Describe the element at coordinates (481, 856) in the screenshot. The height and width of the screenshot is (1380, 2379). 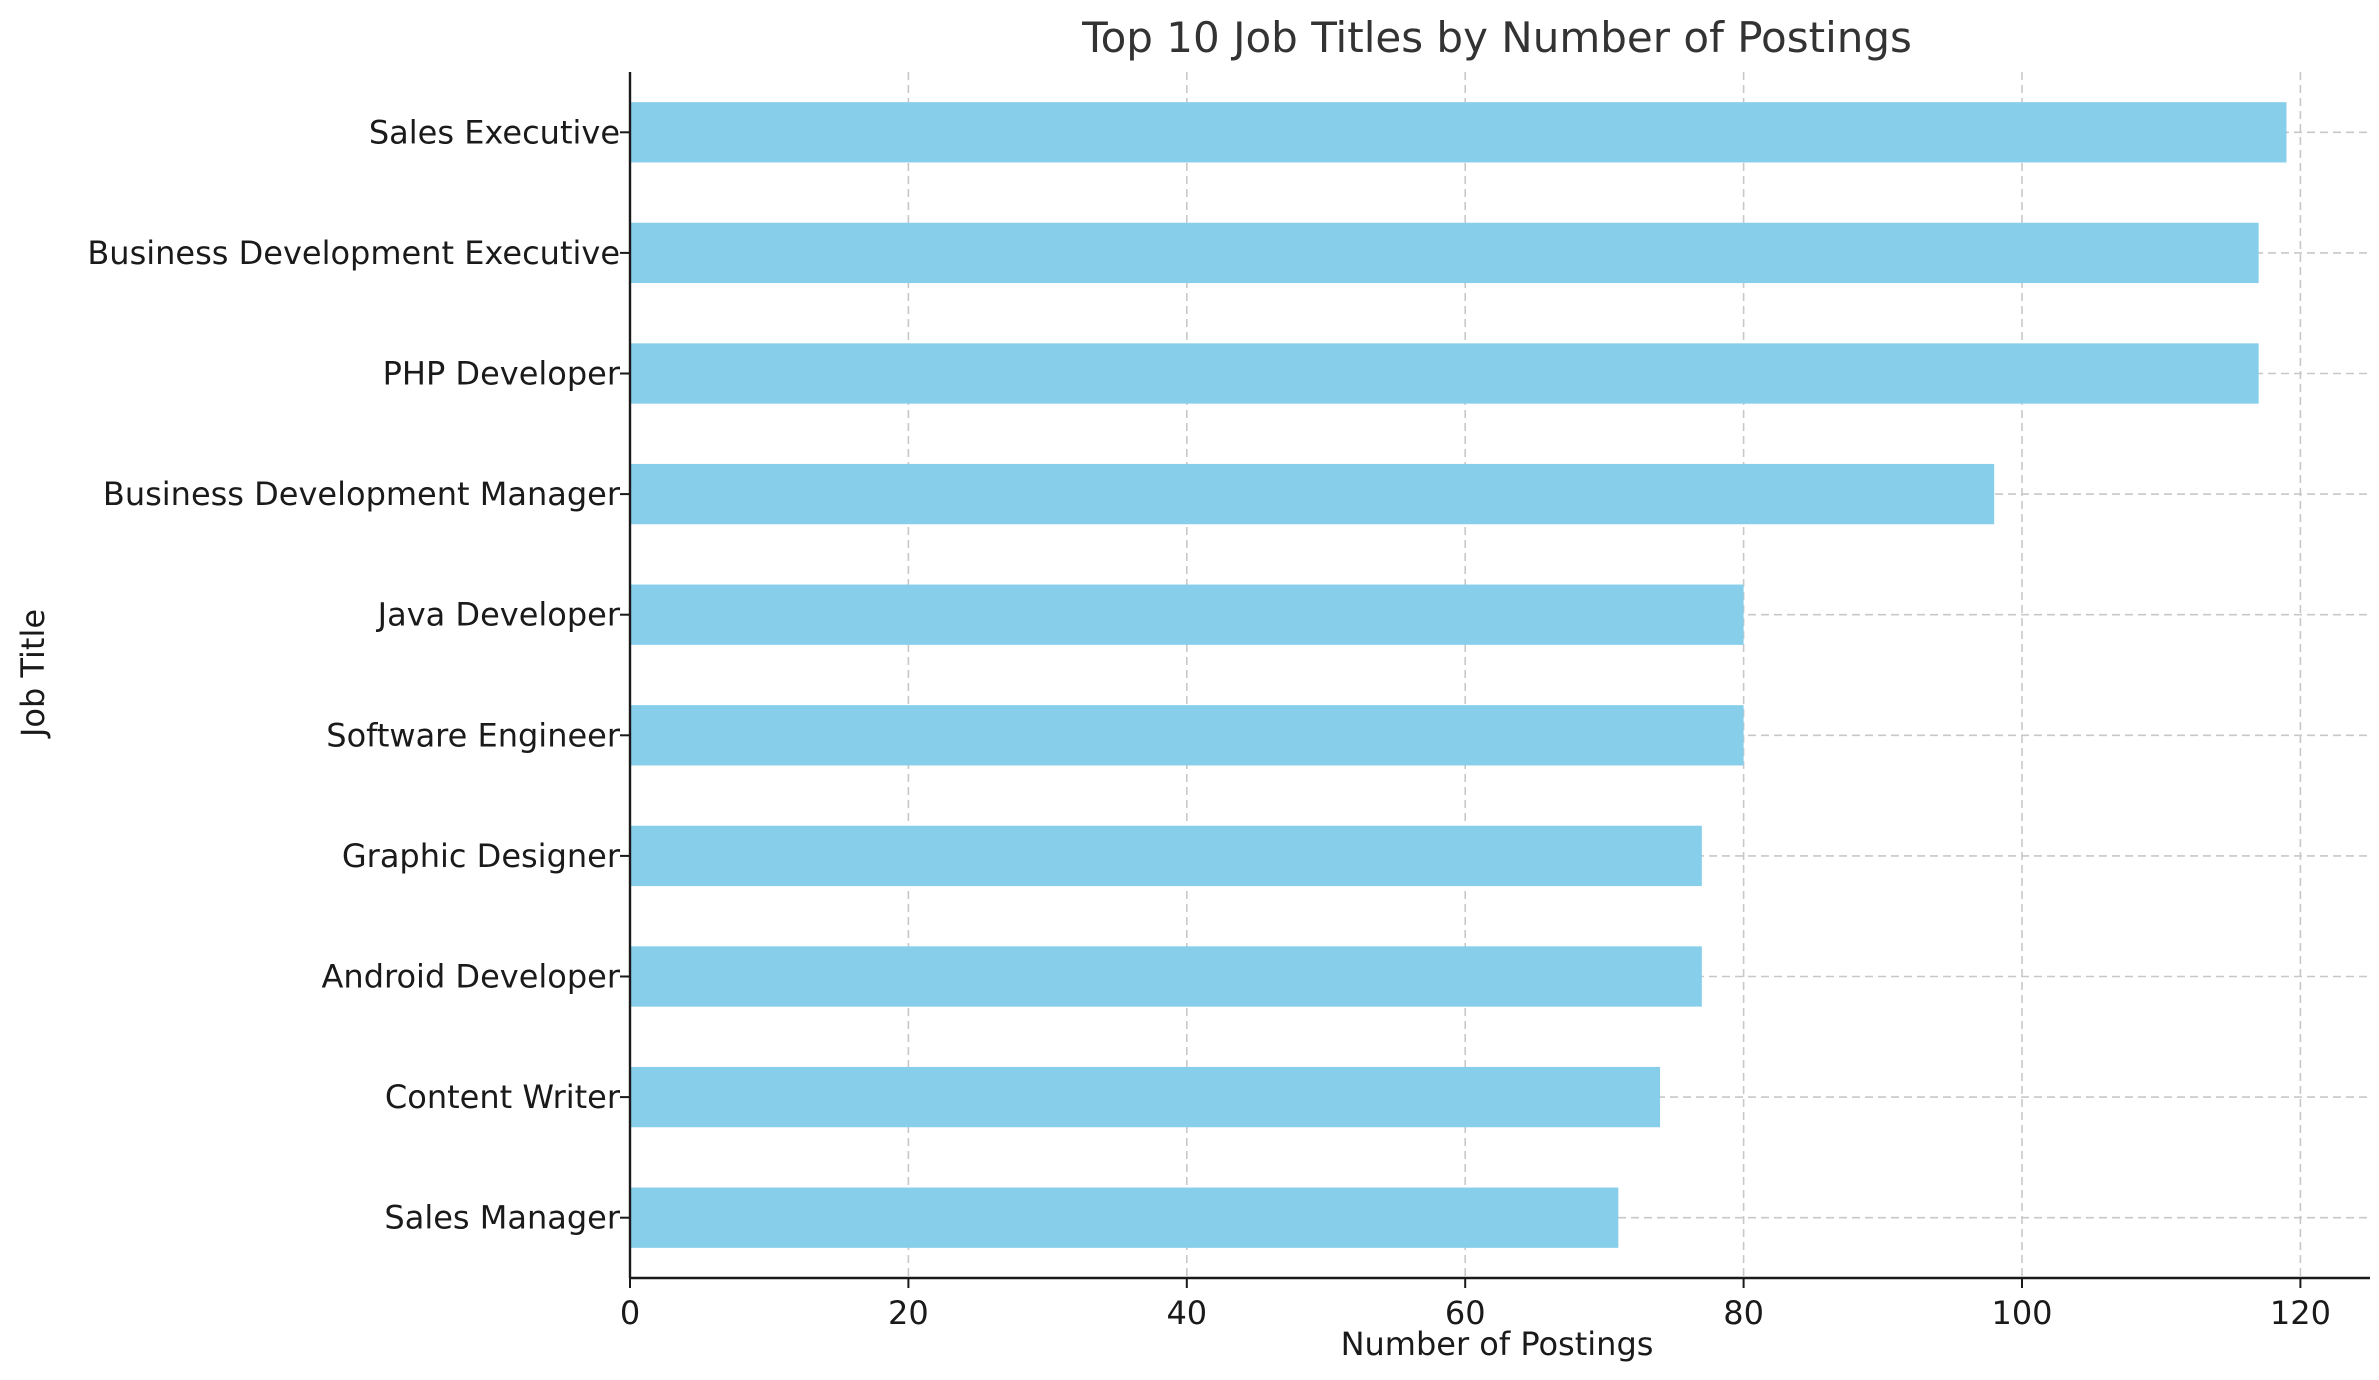
I see `y-tick-label: Graphic Designer` at that location.